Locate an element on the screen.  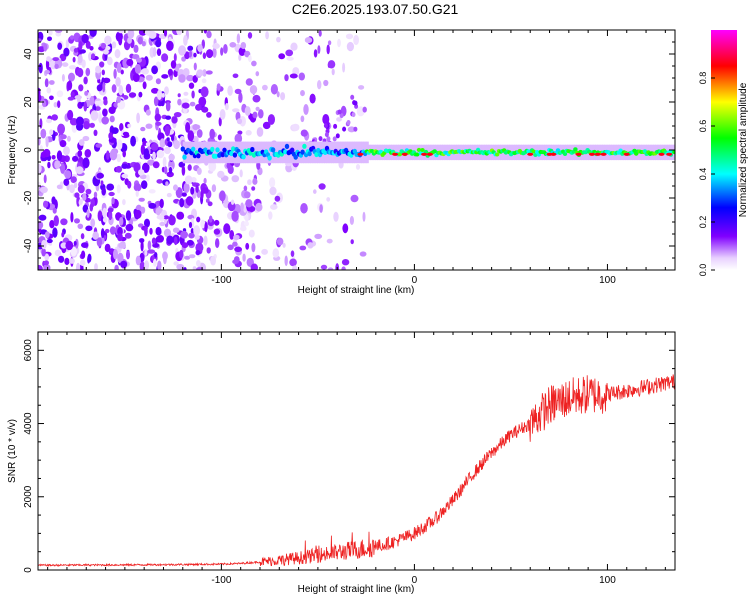
y-tick-label: 2000 is located at coordinates (28, 496).